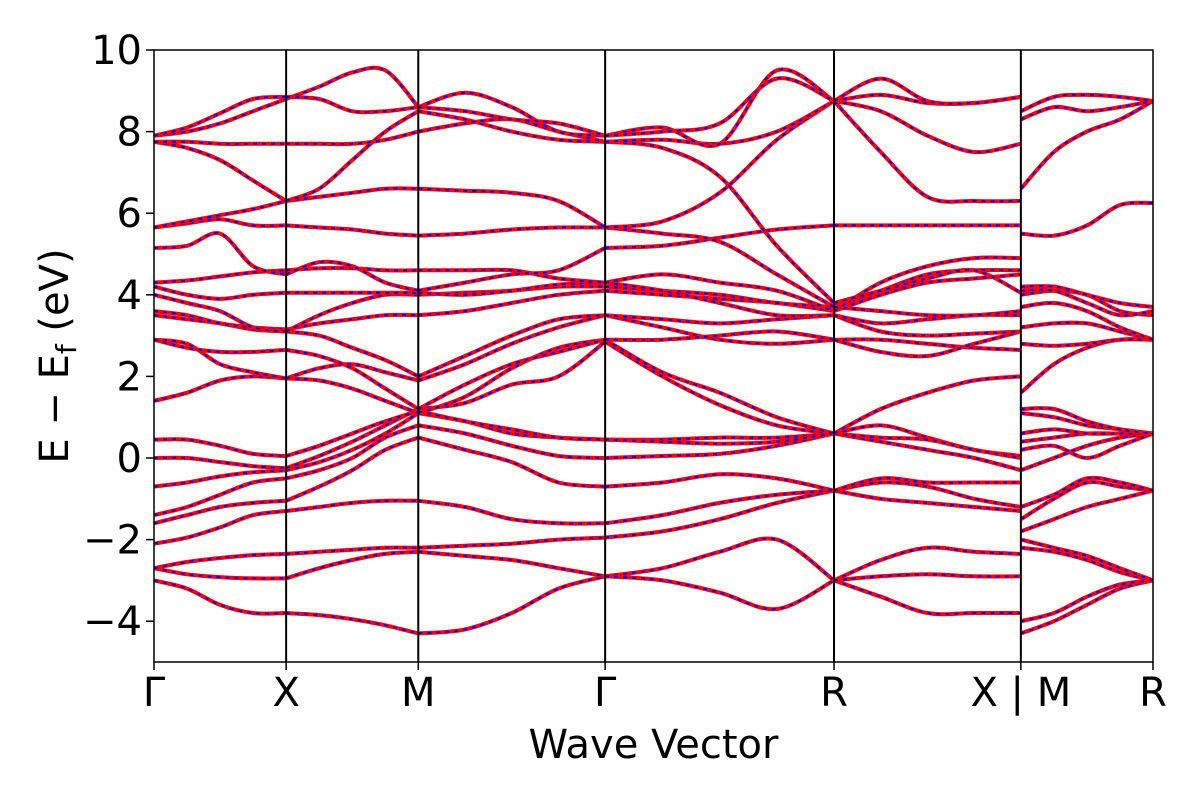 The image size is (1200, 800). What do you see at coordinates (1086, 601) in the screenshot?
I see `band-line-seg5-b1` at bounding box center [1086, 601].